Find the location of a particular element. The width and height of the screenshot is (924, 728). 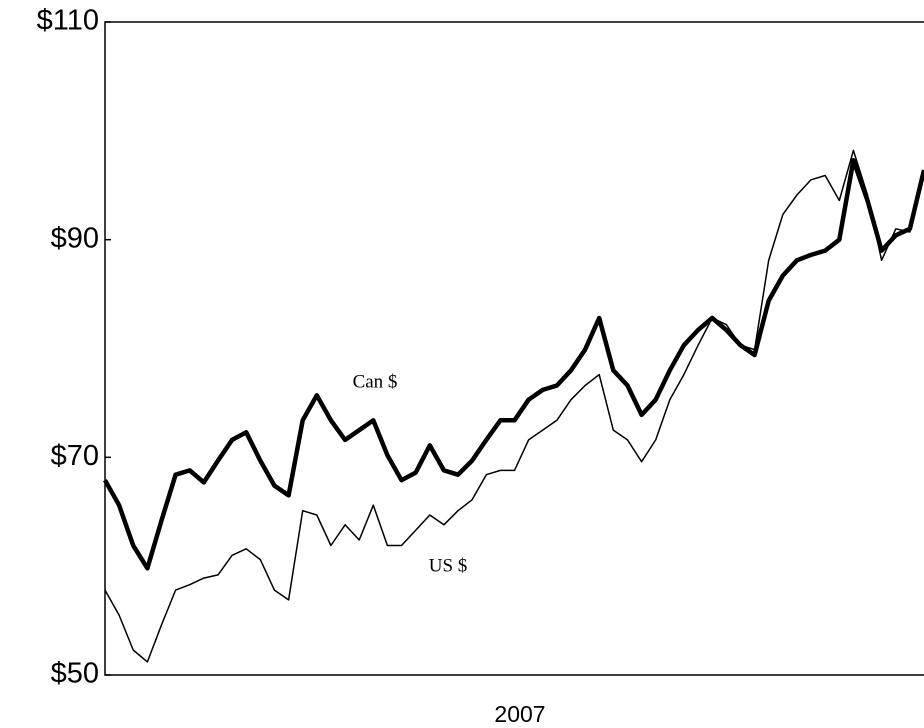

y-tick-label: $90 is located at coordinates (75, 238).